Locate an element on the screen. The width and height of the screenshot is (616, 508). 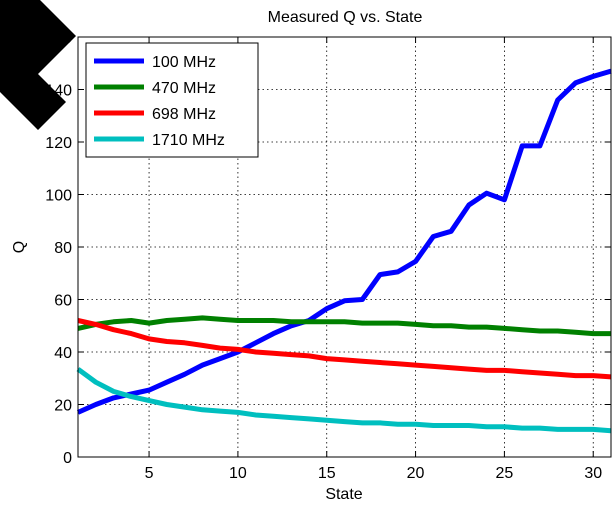
y-tick-label: 40 is located at coordinates (63, 353).